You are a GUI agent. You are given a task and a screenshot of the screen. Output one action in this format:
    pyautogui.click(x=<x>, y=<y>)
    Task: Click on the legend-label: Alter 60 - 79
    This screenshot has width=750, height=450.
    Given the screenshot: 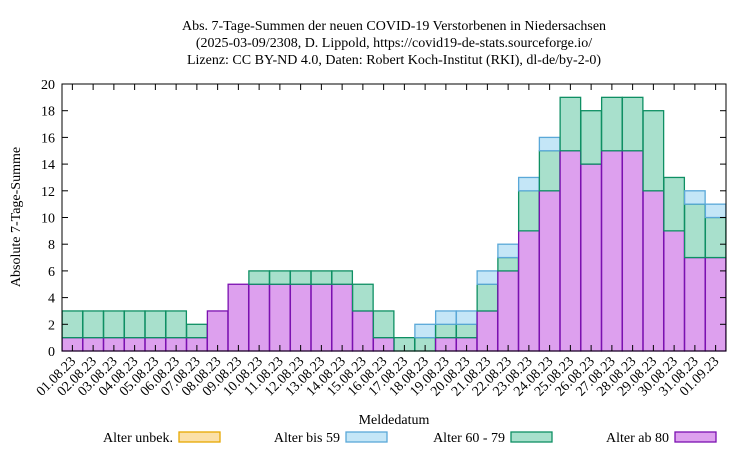 What is the action you would take?
    pyautogui.click(x=469, y=438)
    